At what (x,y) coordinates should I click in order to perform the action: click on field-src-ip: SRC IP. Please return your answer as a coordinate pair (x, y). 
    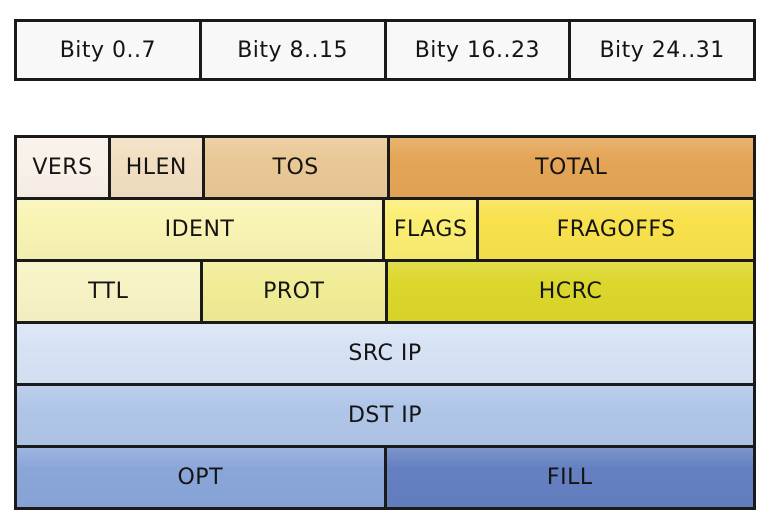
    Looking at the image, I should click on (385, 353).